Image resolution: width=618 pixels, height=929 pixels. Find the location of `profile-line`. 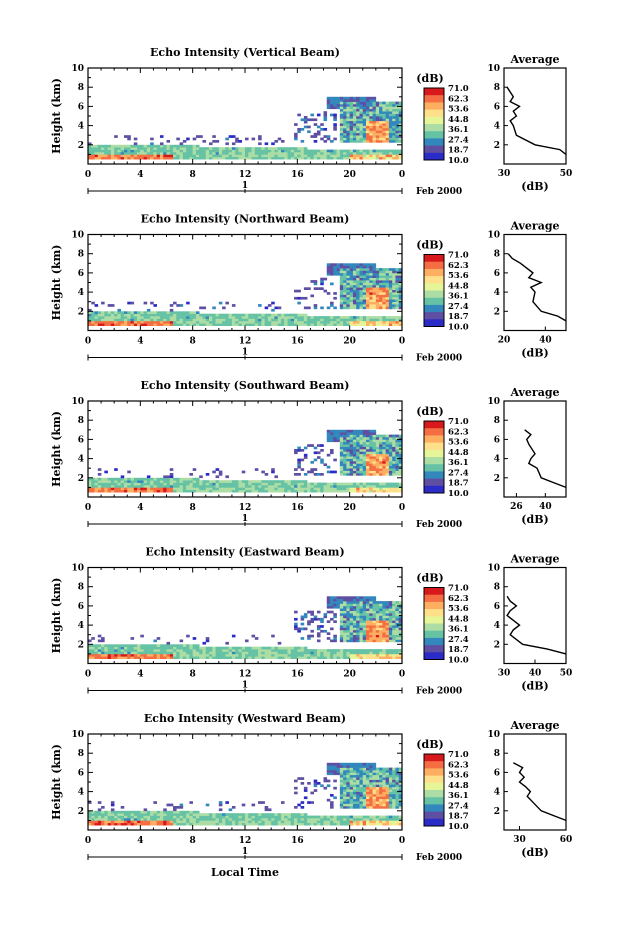

profile-line is located at coordinates (545, 459).